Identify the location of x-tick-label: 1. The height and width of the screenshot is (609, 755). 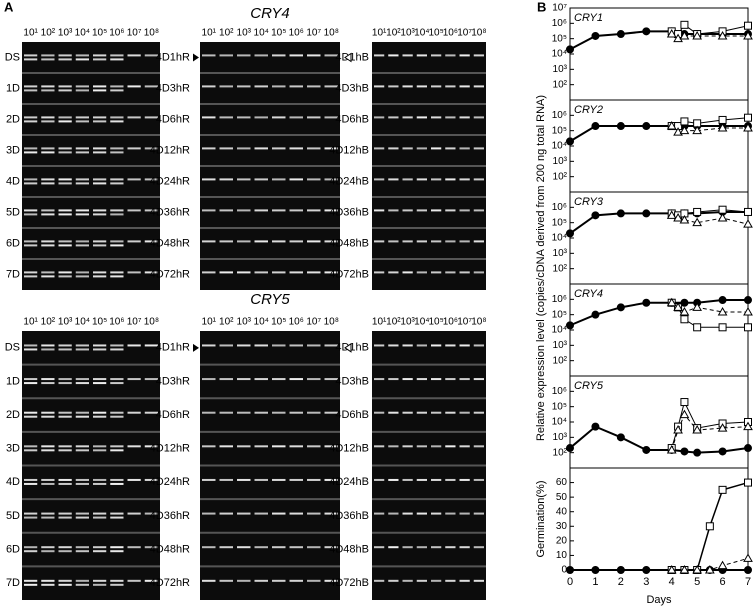
(595, 582).